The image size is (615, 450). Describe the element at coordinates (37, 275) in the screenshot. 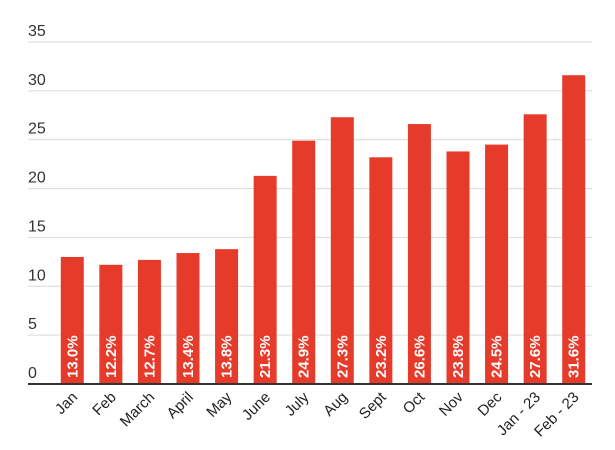

I see `y-tick-label: 10` at that location.